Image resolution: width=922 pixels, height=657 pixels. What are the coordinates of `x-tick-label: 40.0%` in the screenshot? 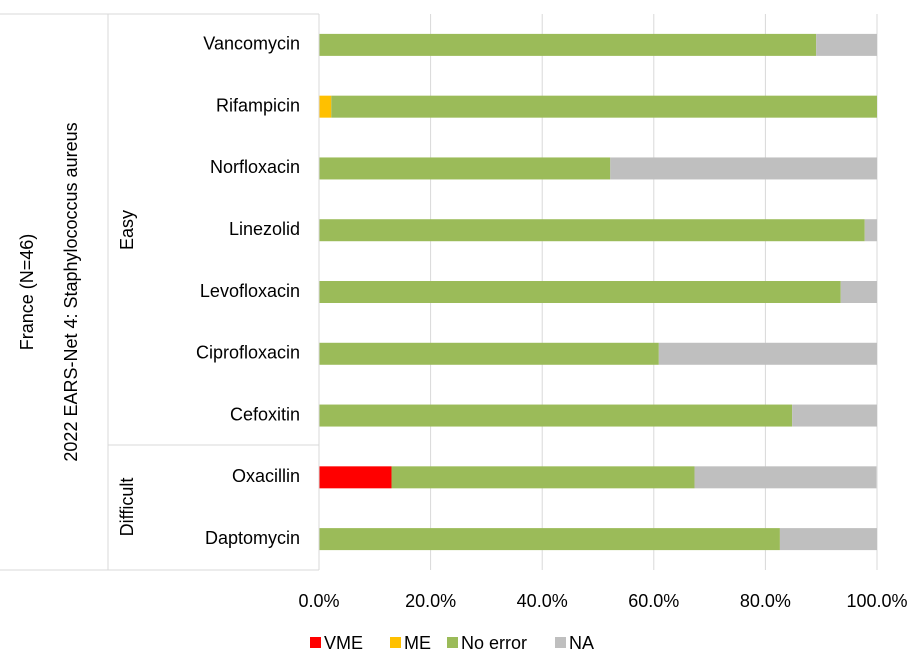 It's located at (542, 601).